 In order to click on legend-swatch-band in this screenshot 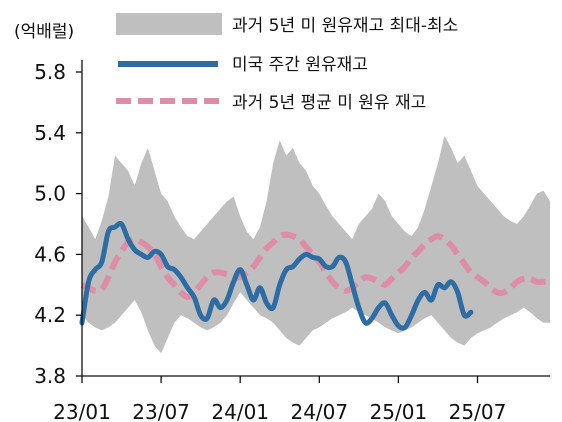, I will do `click(169, 24)`.